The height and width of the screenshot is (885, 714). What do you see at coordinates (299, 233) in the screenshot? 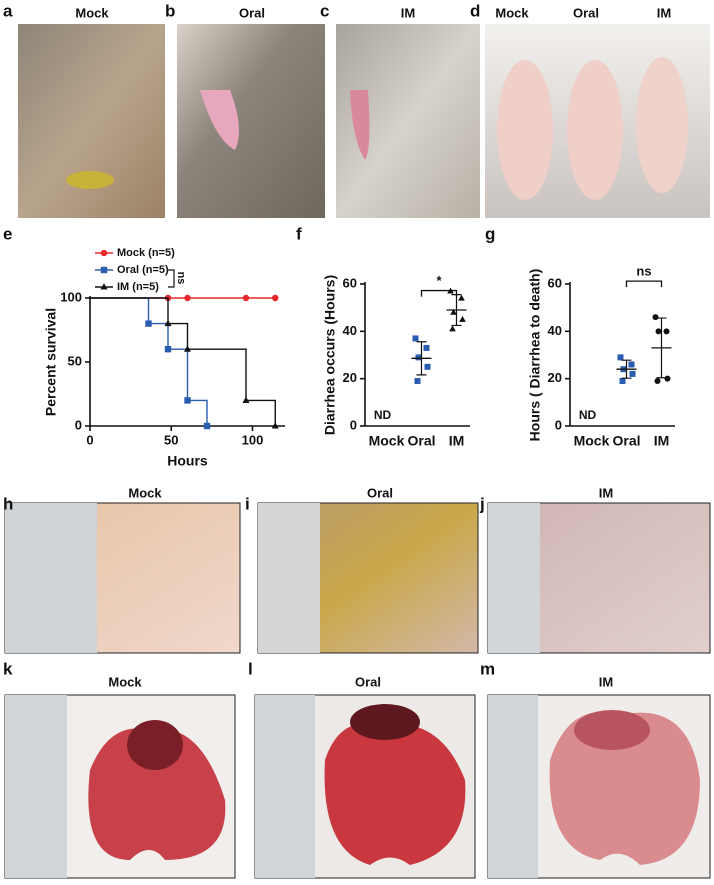
I see `panel-label: f` at bounding box center [299, 233].